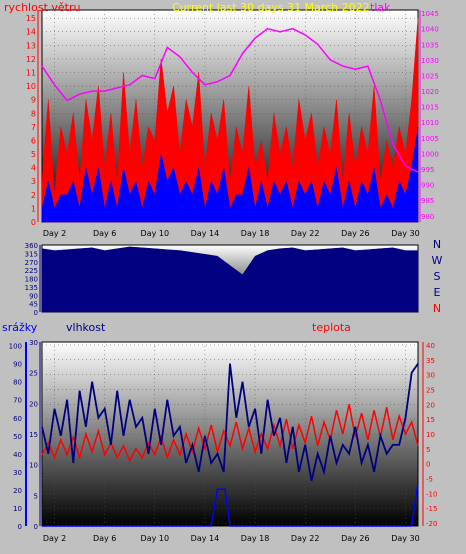 The width and height of the screenshot is (466, 554). I want to click on direction-tick-label: 225, so click(31, 271).